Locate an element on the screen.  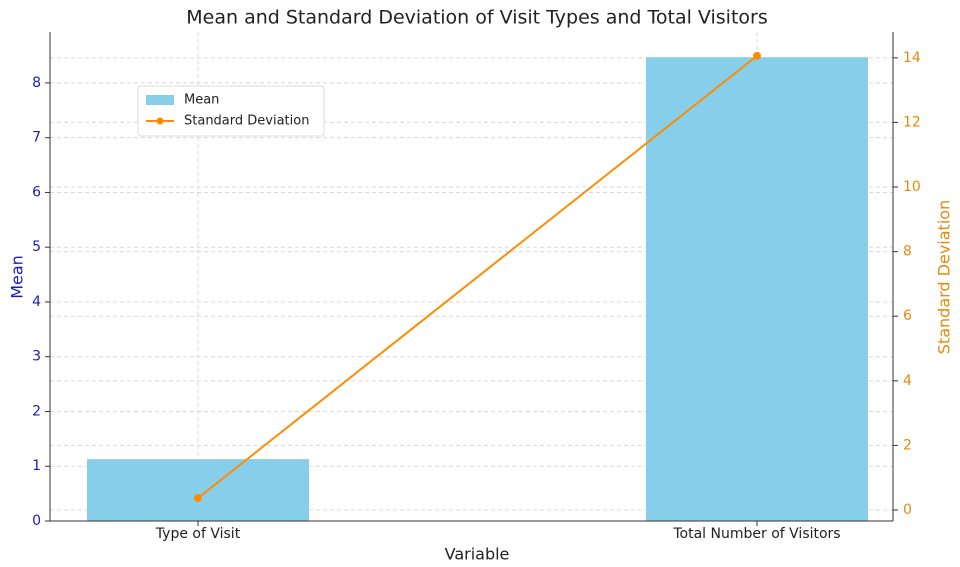
y2-tick-label: 2 is located at coordinates (907, 445).